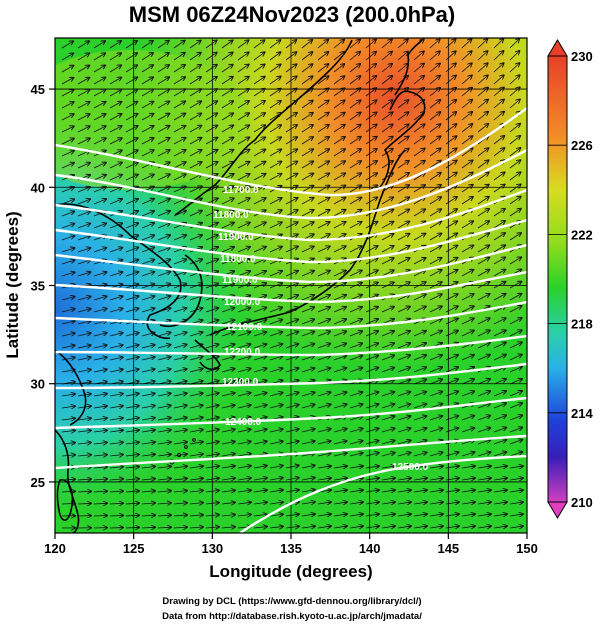  I want to click on colorbar-tick-label: 226, so click(582, 145).